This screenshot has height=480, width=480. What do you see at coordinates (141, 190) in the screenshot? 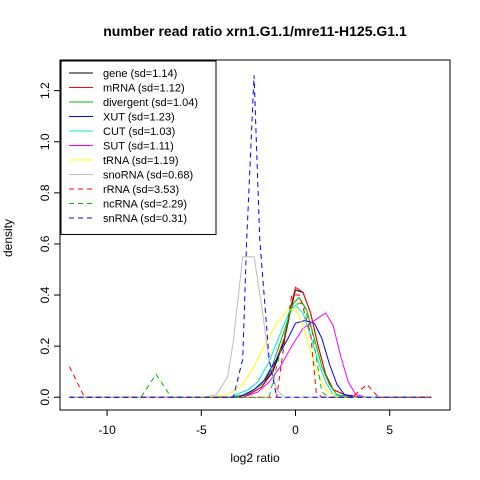
I see `legend-entry-8: rRNA (sd=3.53)` at bounding box center [141, 190].